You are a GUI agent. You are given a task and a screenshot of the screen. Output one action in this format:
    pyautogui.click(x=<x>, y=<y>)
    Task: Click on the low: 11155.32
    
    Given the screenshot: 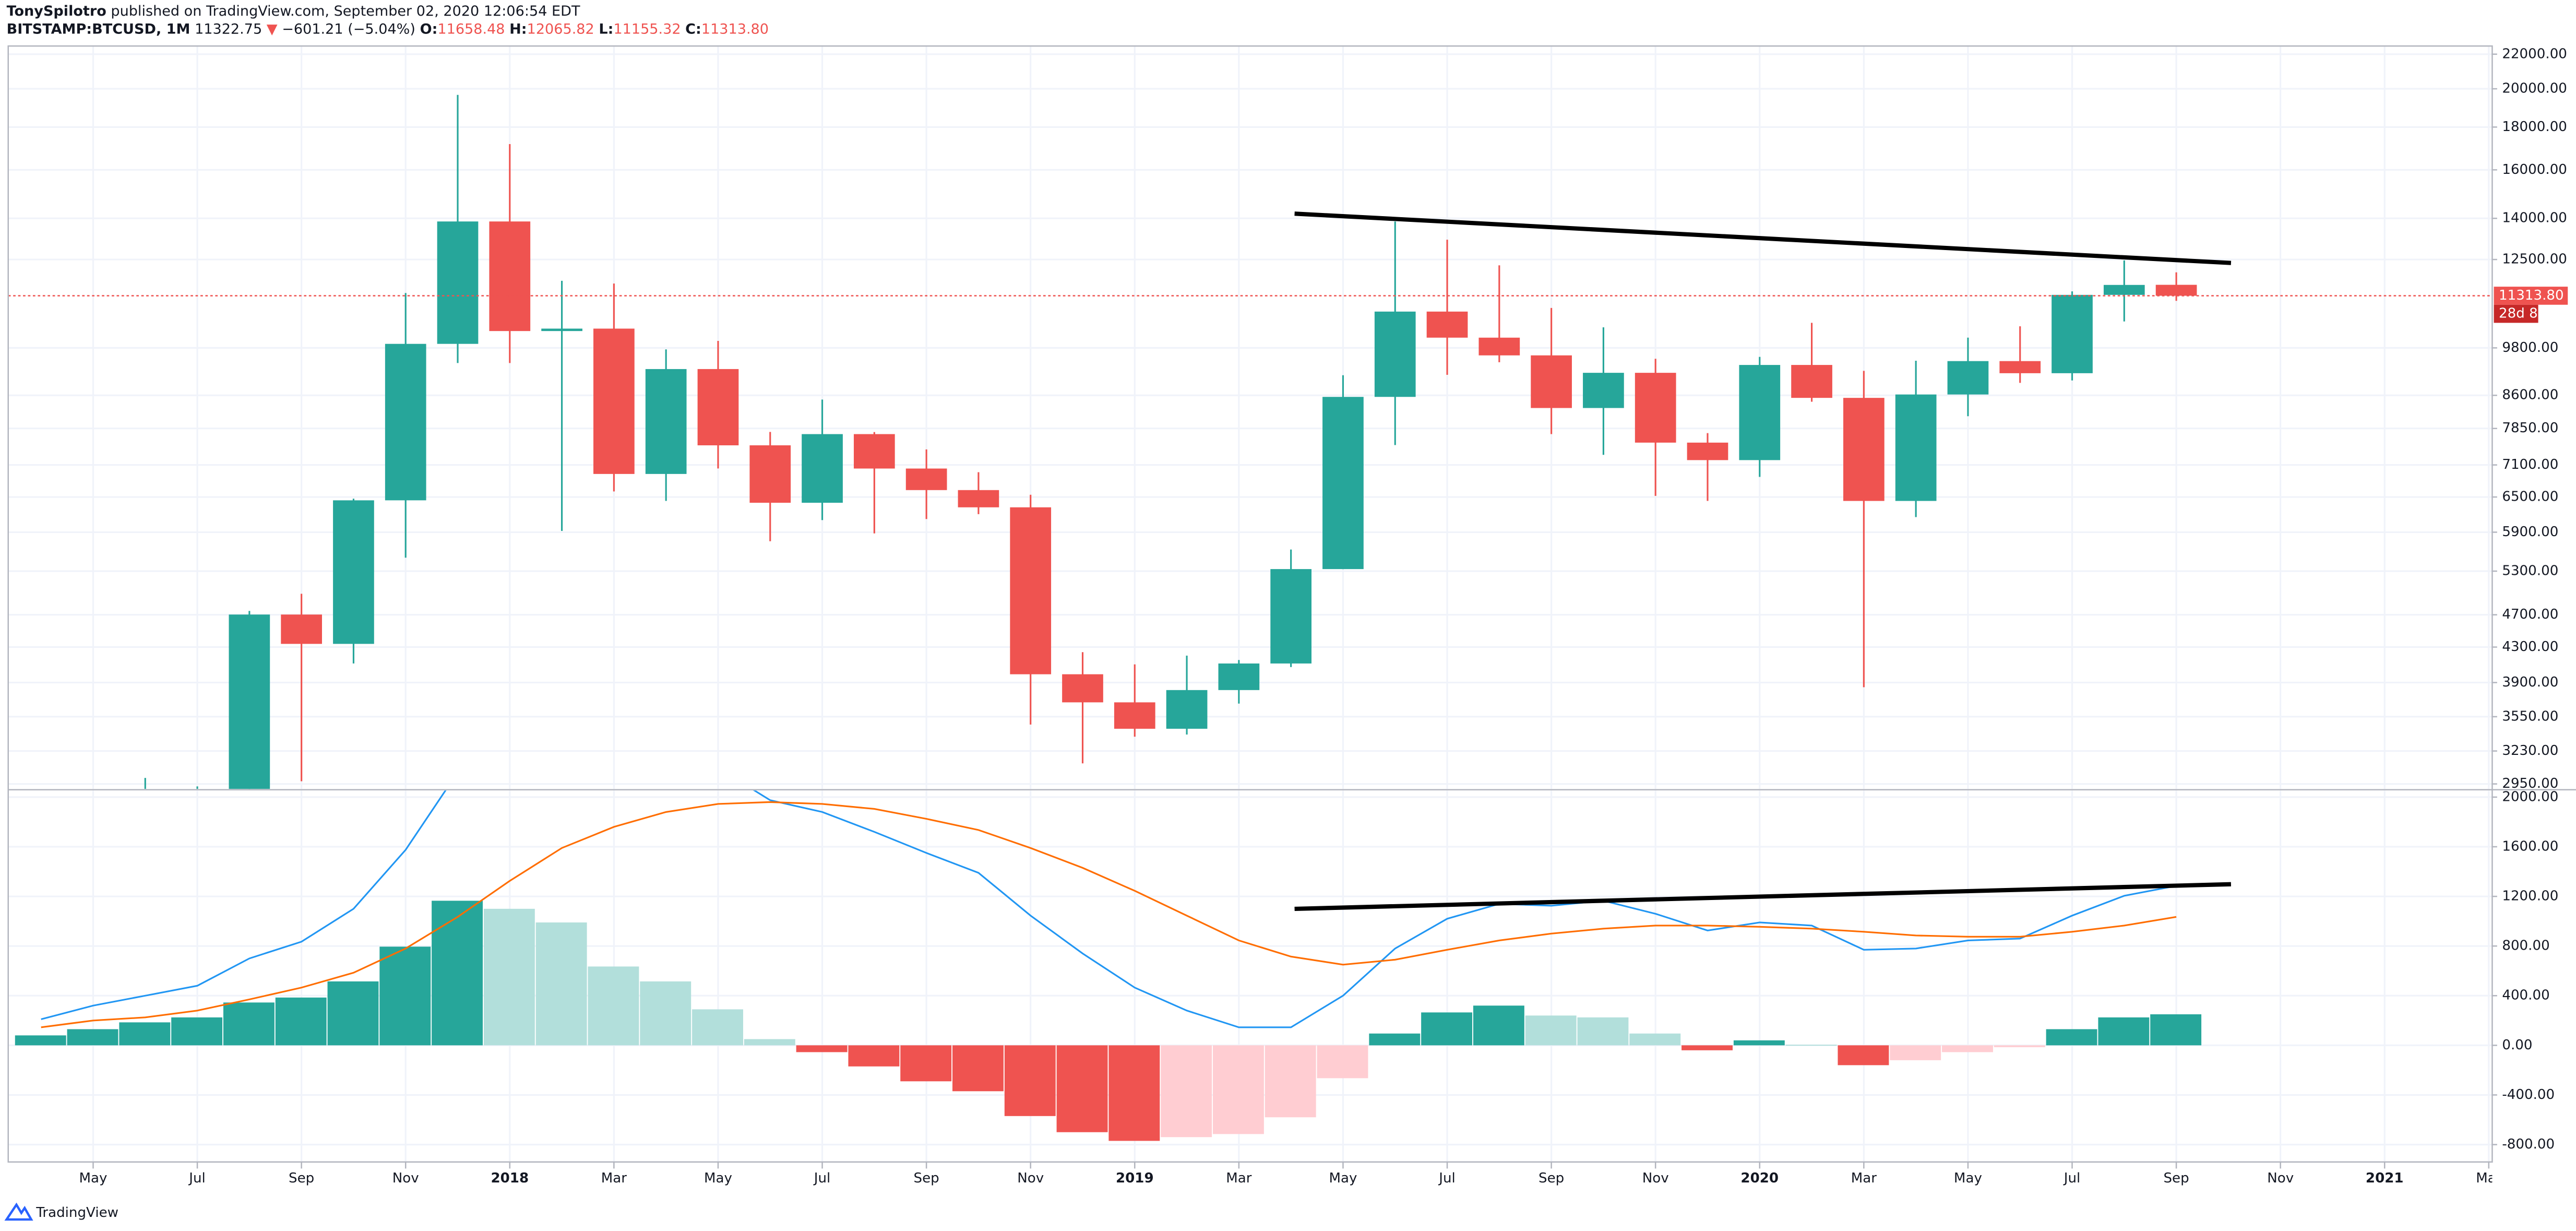 What is the action you would take?
    pyautogui.click(x=647, y=29)
    